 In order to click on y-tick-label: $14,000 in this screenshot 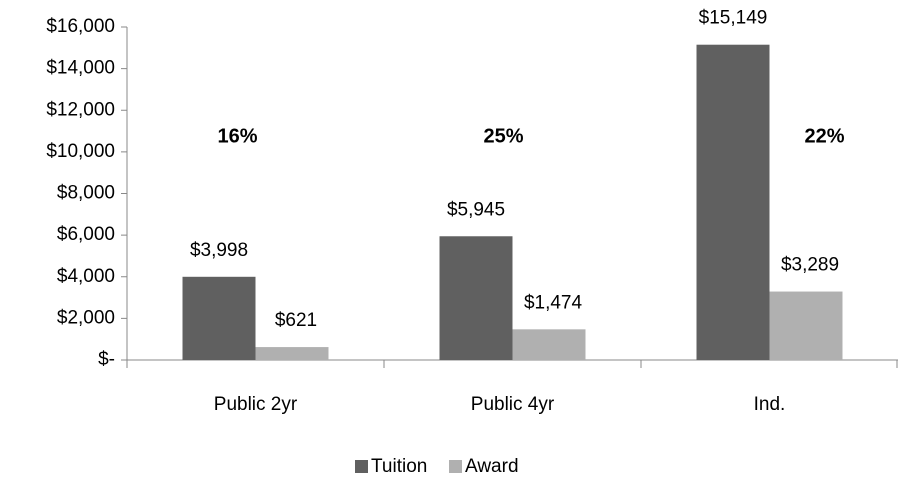, I will do `click(80, 68)`.